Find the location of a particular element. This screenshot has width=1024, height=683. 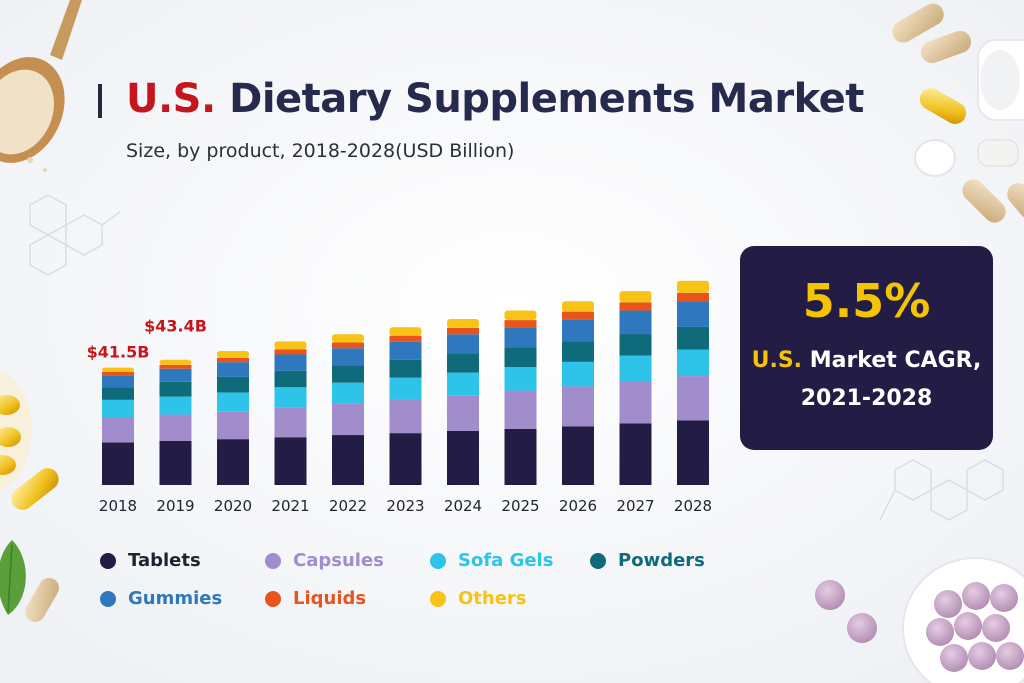

bar-segment-powders-2020 is located at coordinates (233, 384).